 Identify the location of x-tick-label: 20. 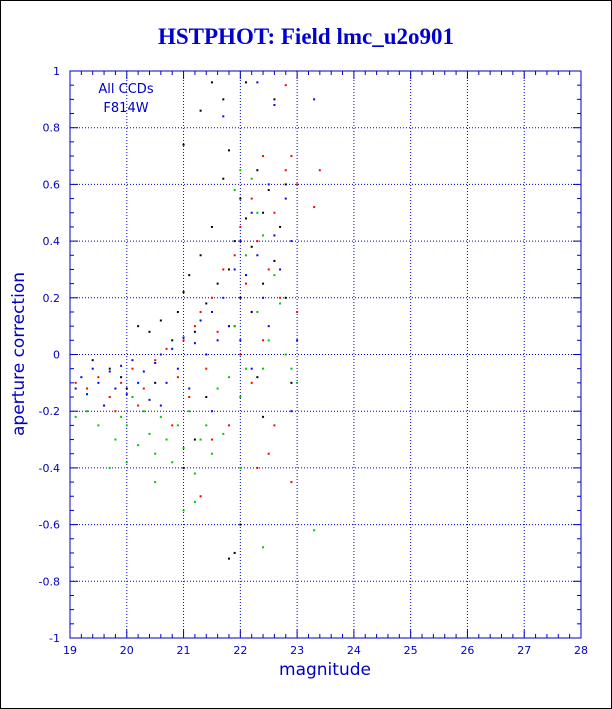
(127, 650).